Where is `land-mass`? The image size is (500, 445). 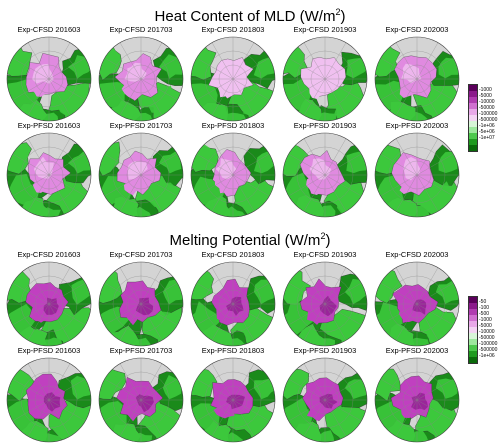
land-mass is located at coordinates (231, 112).